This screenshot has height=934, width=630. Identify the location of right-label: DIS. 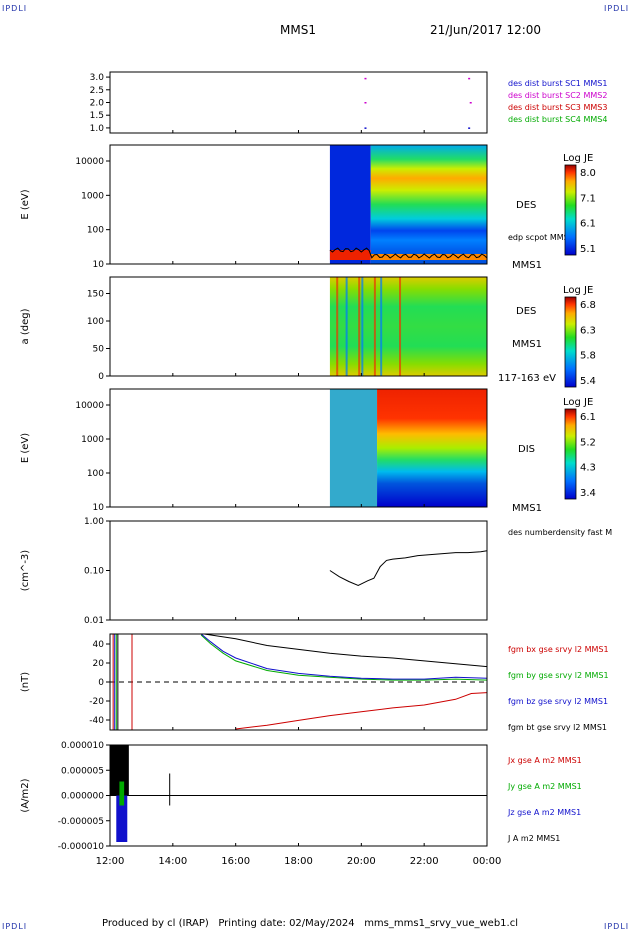
(526, 449).